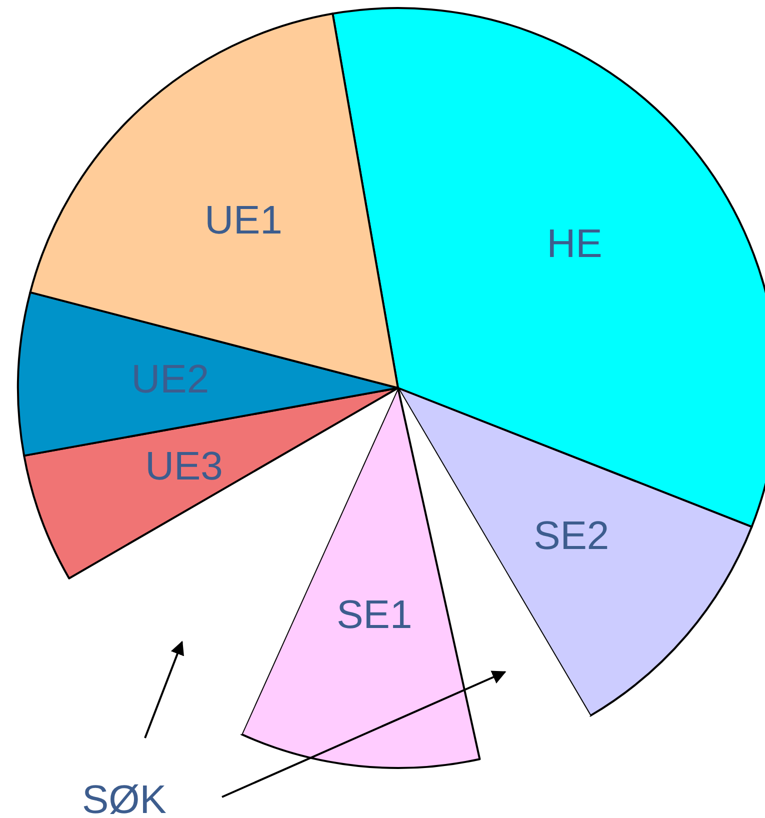 The height and width of the screenshot is (818, 765). What do you see at coordinates (184, 466) in the screenshot?
I see `slice-label: UE3` at bounding box center [184, 466].